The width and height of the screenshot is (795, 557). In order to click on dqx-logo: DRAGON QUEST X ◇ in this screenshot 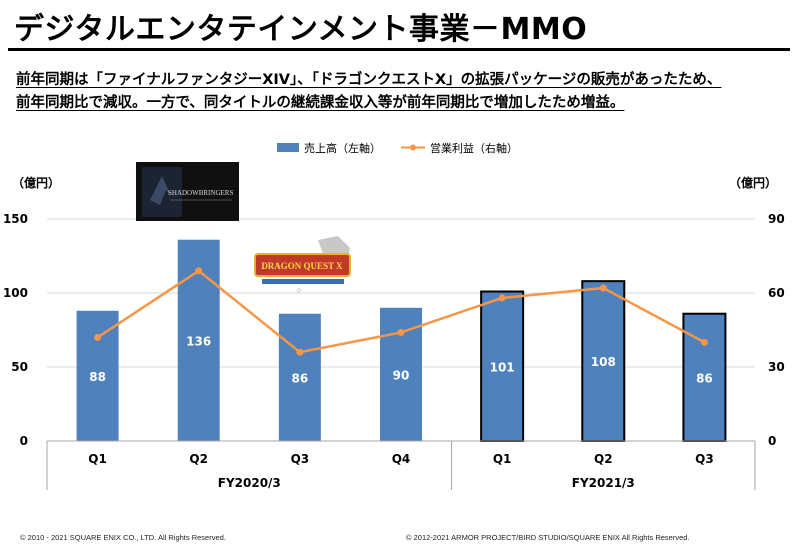, I will do `click(302, 265)`.